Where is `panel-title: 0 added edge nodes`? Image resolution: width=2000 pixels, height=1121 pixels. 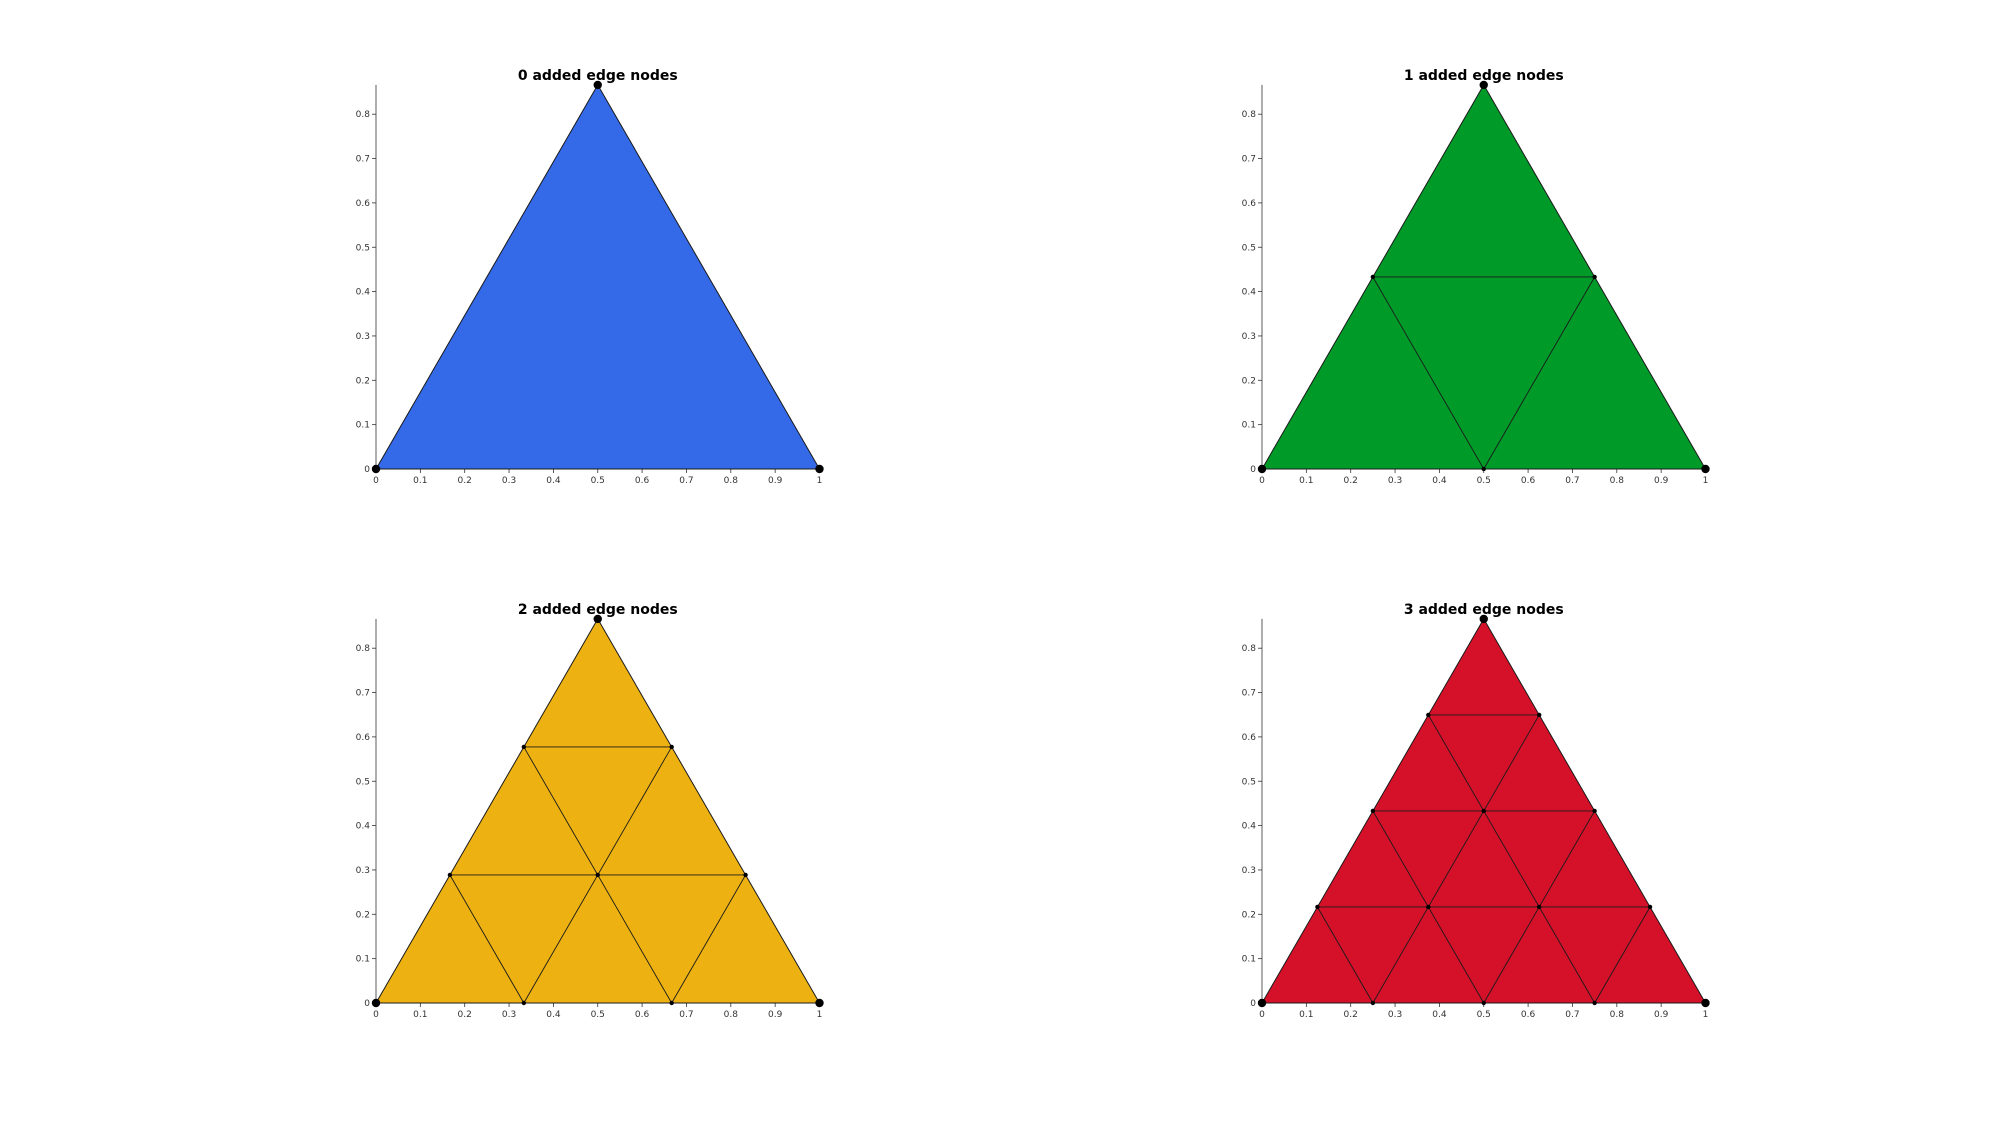 panel-title: 0 added edge nodes is located at coordinates (598, 76).